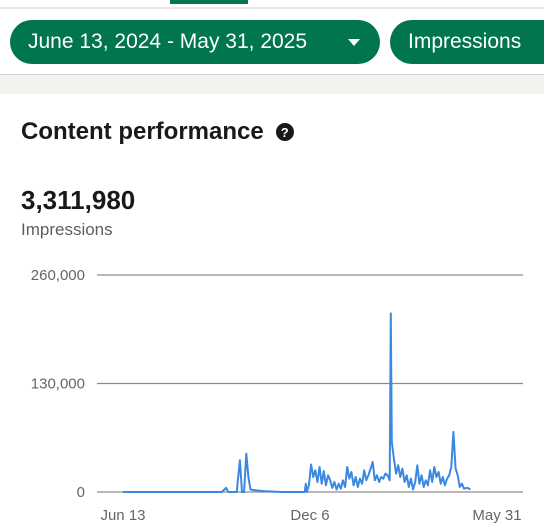 The image size is (544, 528). I want to click on question-circle-icon: ?, so click(284, 132).